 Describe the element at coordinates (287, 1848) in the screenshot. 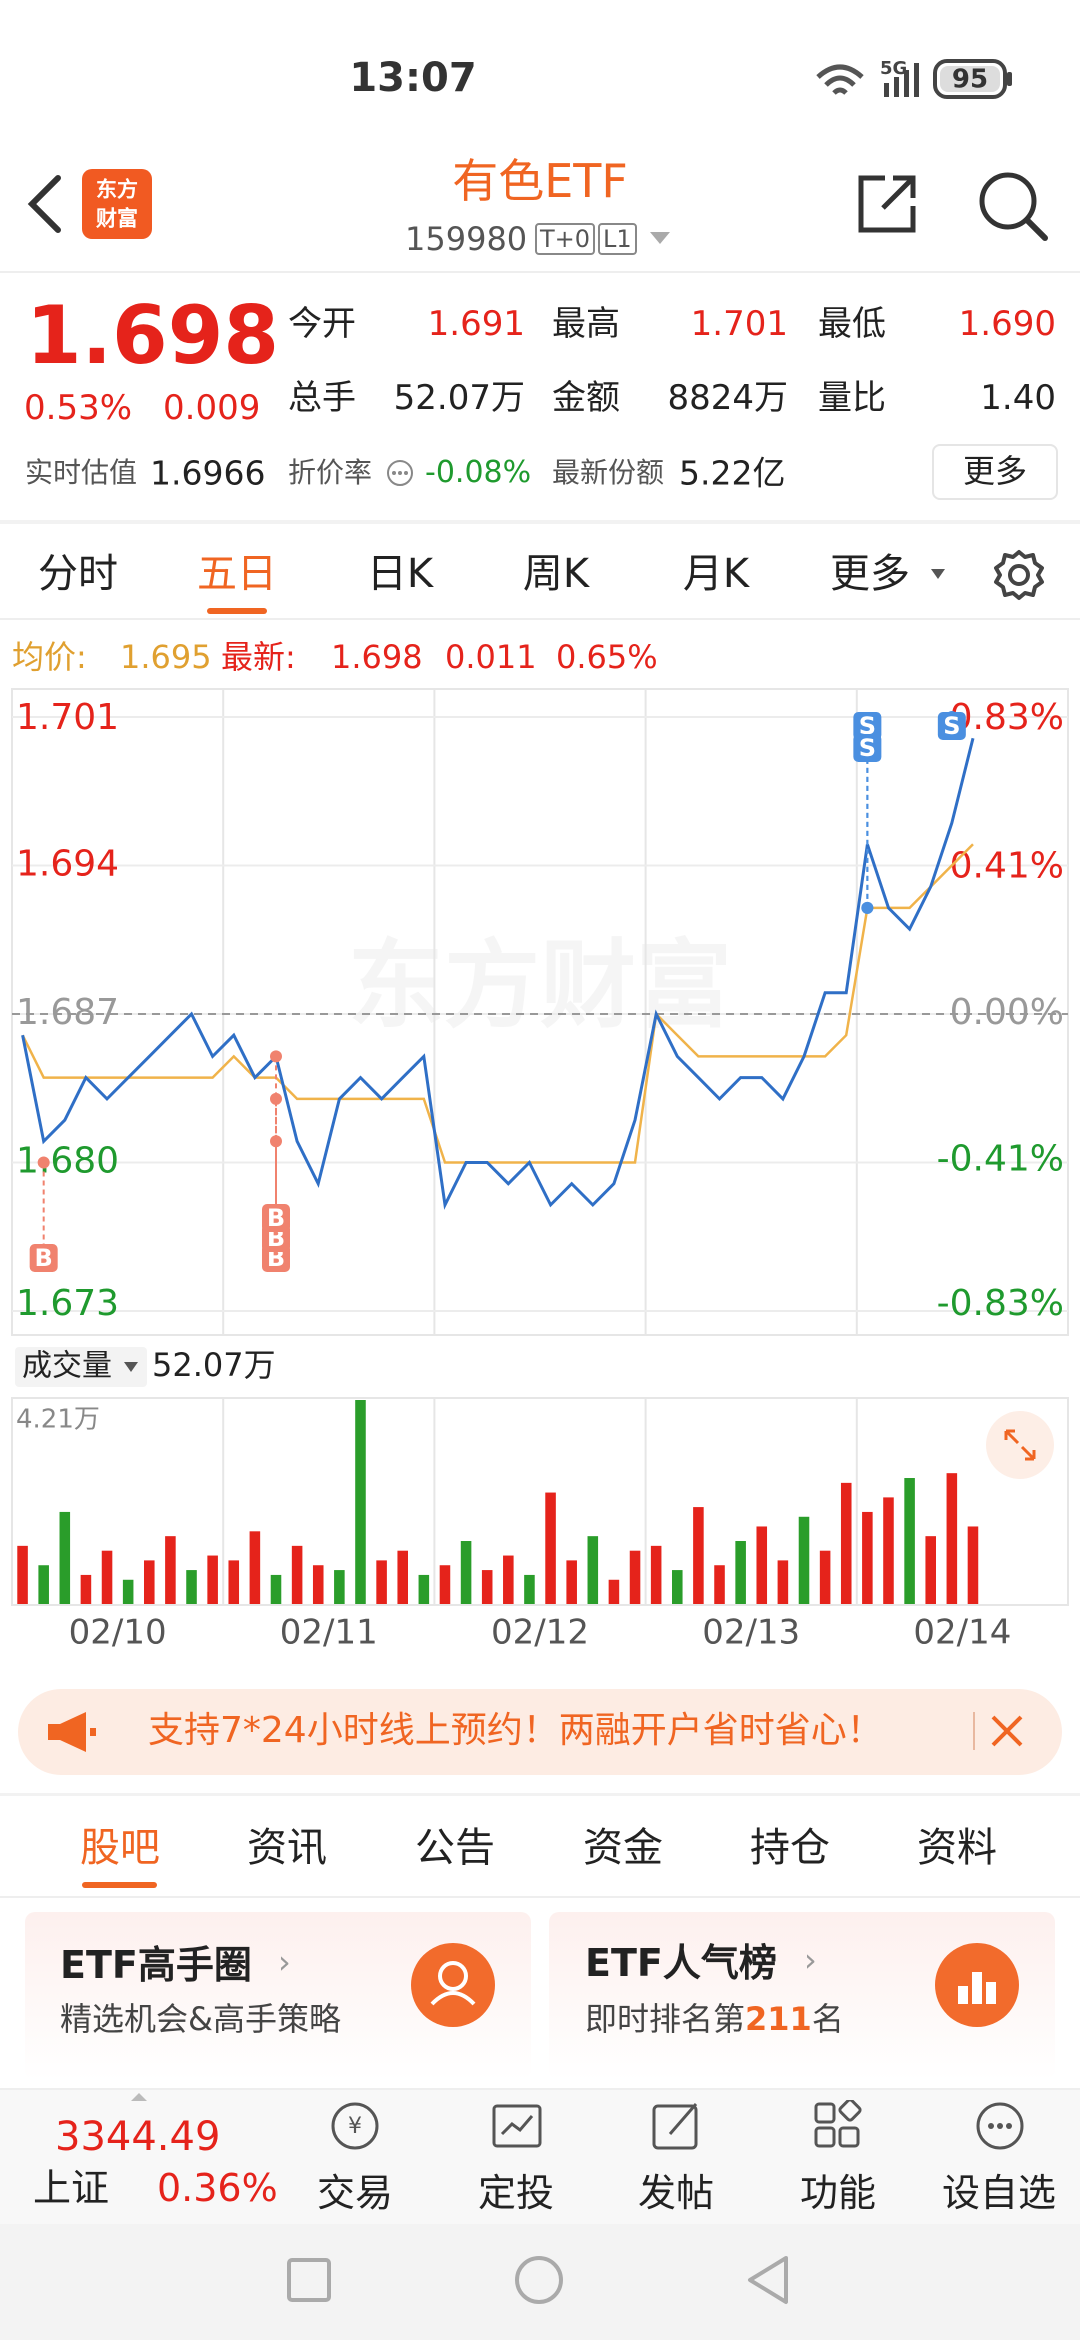

I see `section-tab: 资讯` at that location.